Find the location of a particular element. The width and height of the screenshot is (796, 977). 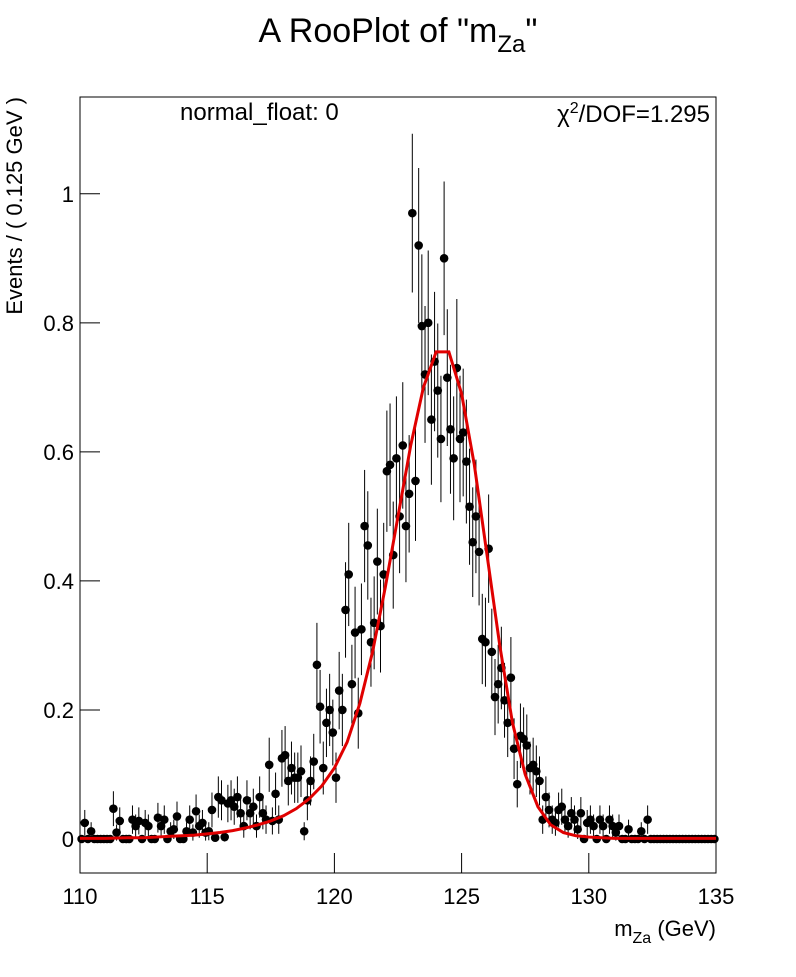

y-tick-label: 0.6 is located at coordinates (58, 452).